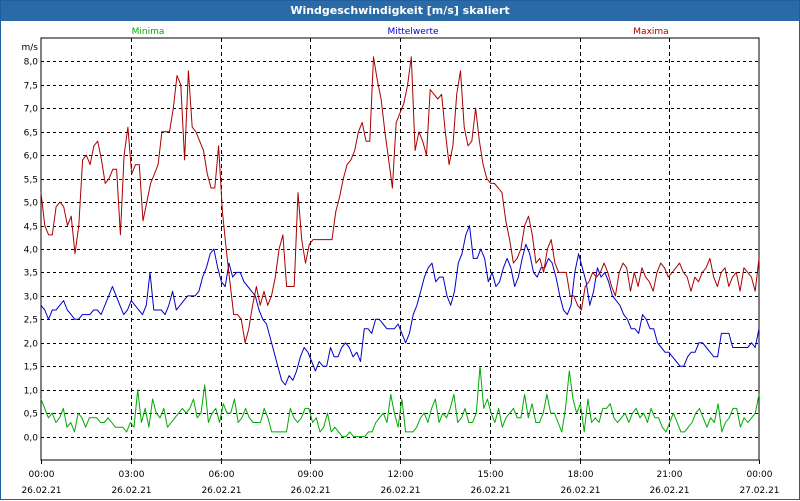 The image size is (800, 501). I want to click on y-tick-label: 2,5, so click(31, 321).